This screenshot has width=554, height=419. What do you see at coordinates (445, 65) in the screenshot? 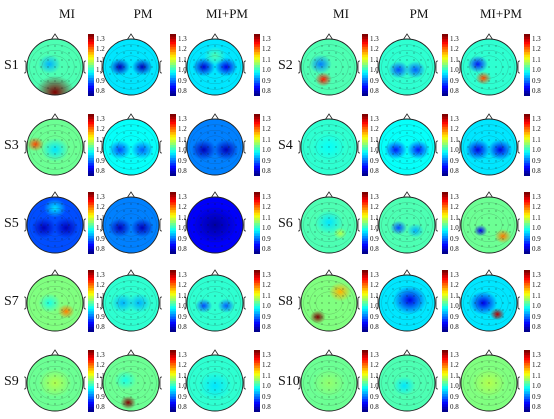
I see `colorbar` at bounding box center [445, 65].